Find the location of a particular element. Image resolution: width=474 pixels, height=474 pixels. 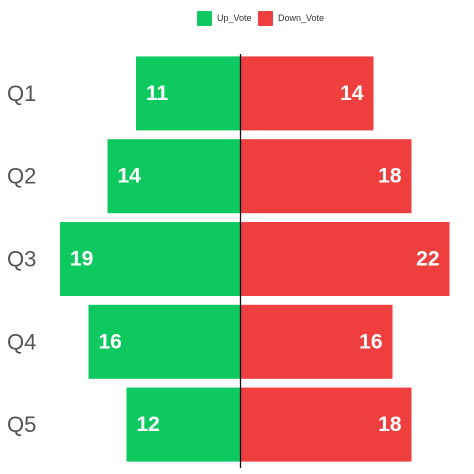

legend-swatch-up-vote is located at coordinates (204, 18).